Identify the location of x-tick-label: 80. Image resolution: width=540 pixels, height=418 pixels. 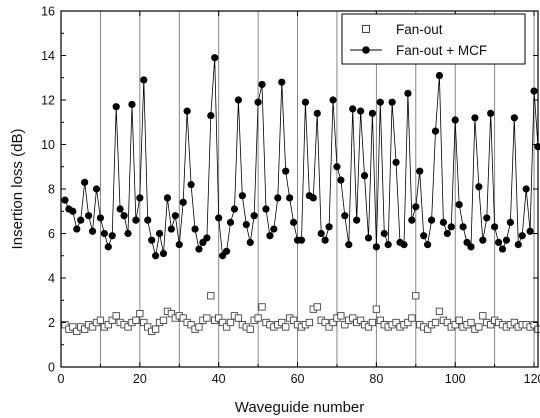
(376, 379).